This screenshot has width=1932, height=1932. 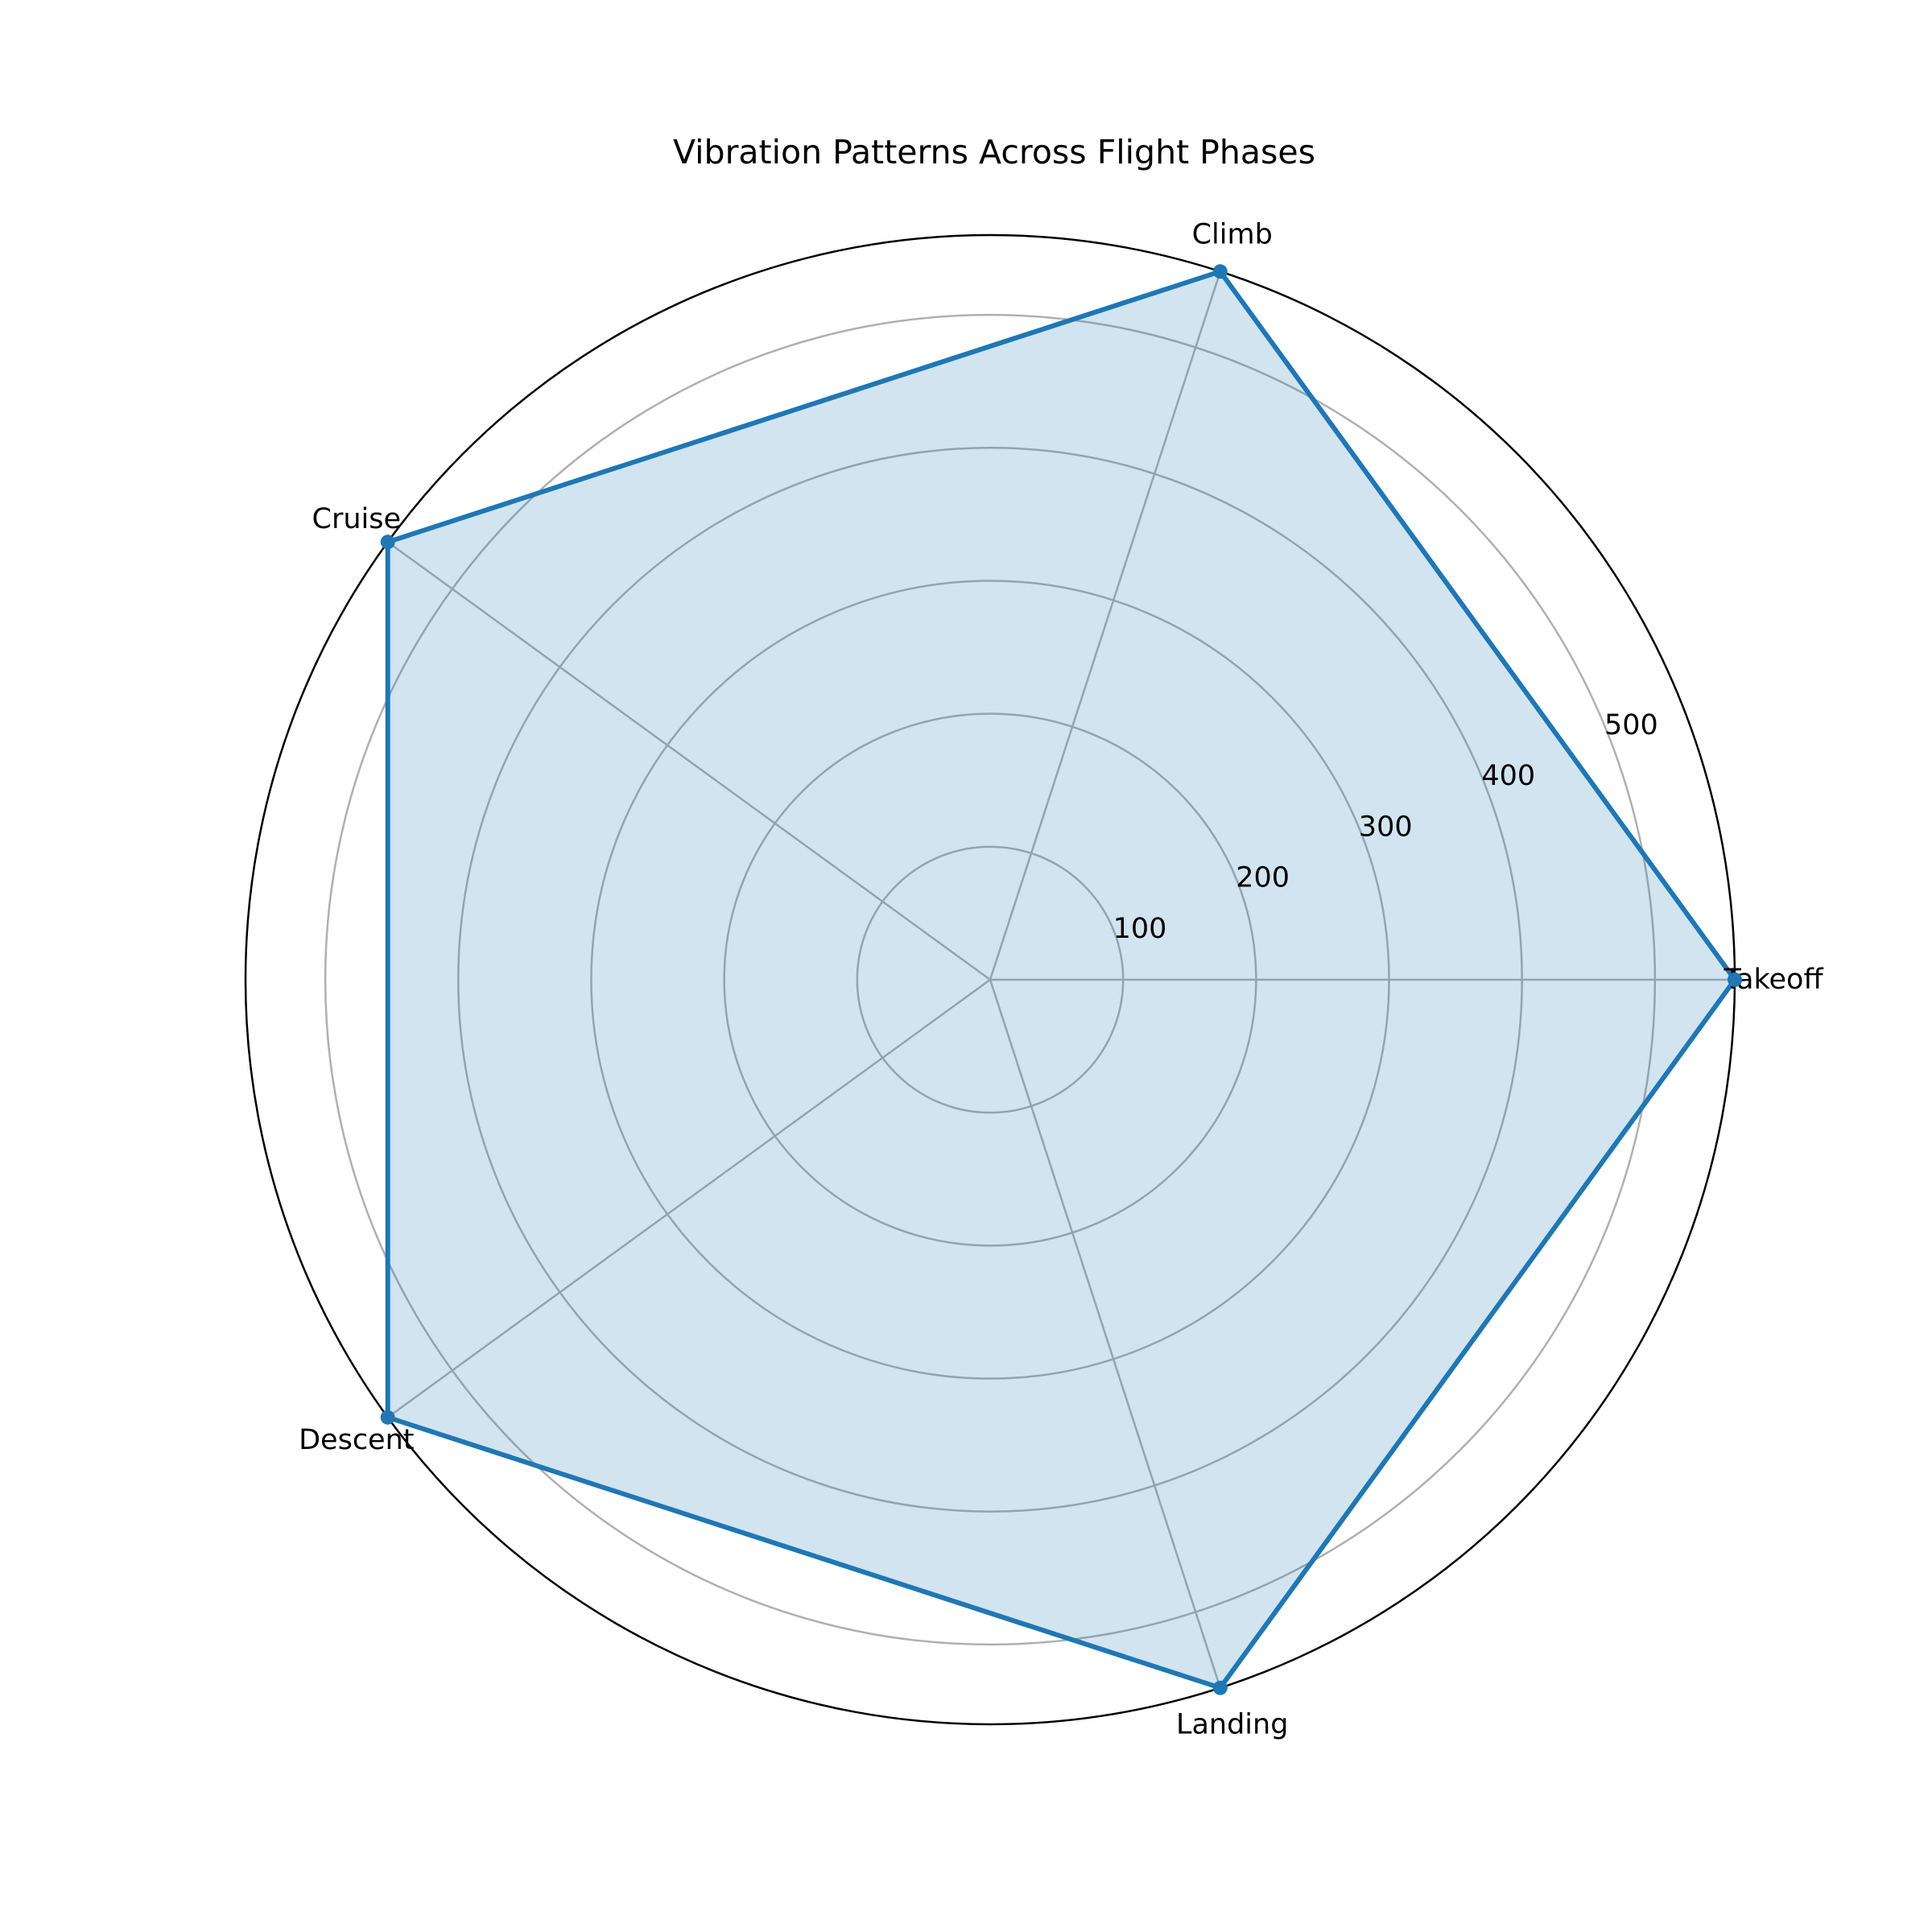 I want to click on radial-tick-label: 300, so click(x=1386, y=827).